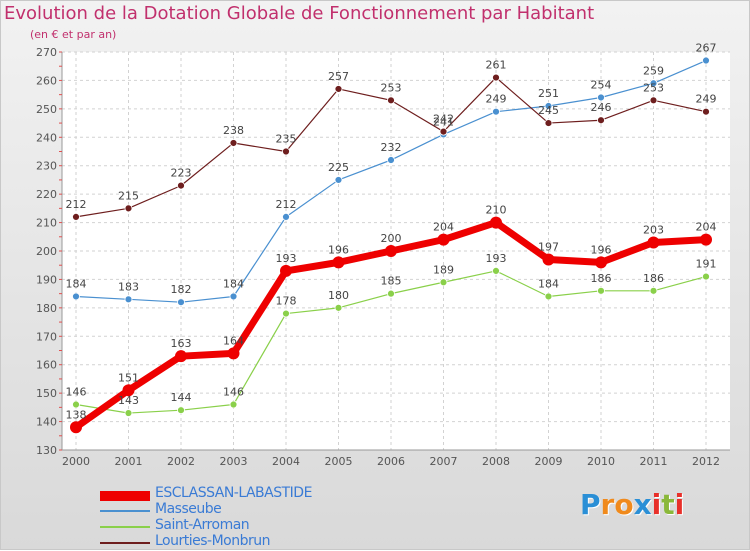 The height and width of the screenshot is (551, 750). Describe the element at coordinates (601, 107) in the screenshot. I see `data-label: 246` at that location.